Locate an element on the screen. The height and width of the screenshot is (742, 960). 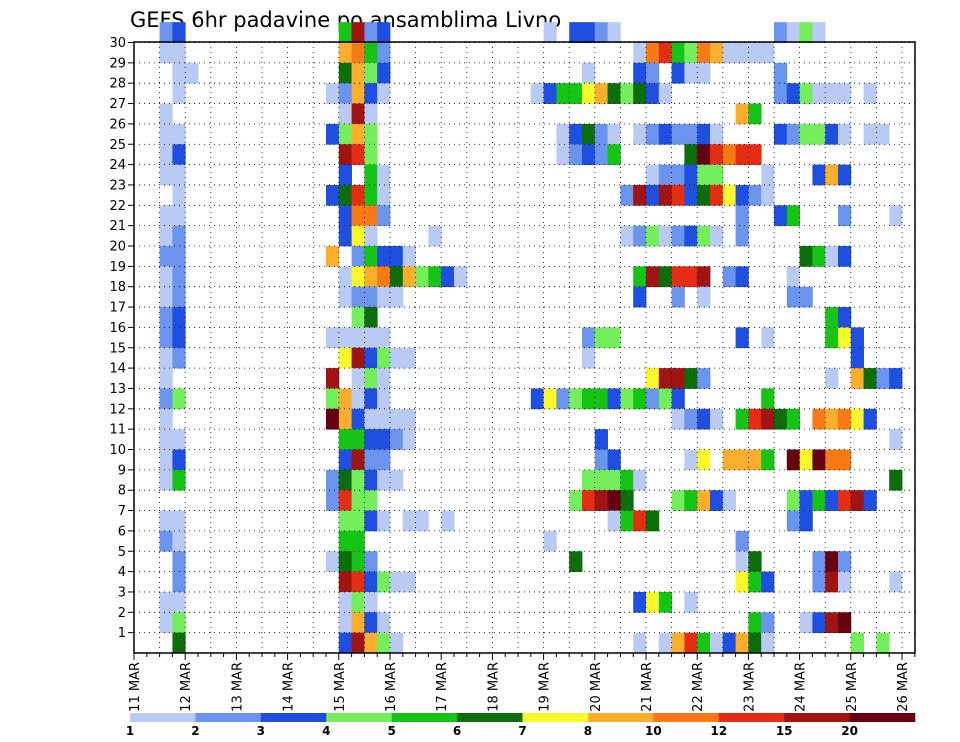
cell-m6-2026-03-16T06 is located at coordinates (409, 521).